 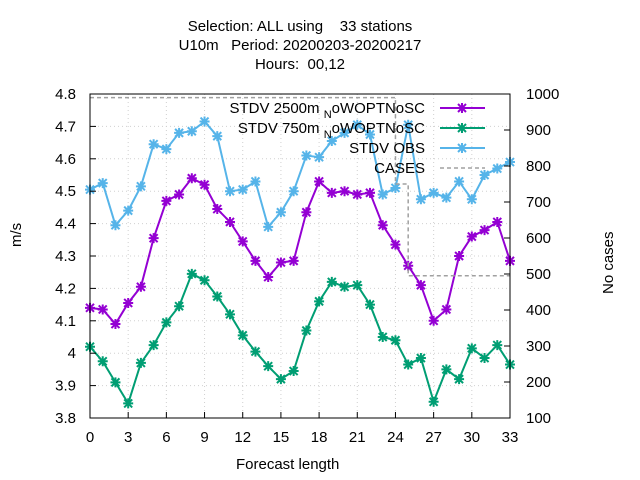 I want to click on x-tick-label: 0, so click(x=90, y=437).